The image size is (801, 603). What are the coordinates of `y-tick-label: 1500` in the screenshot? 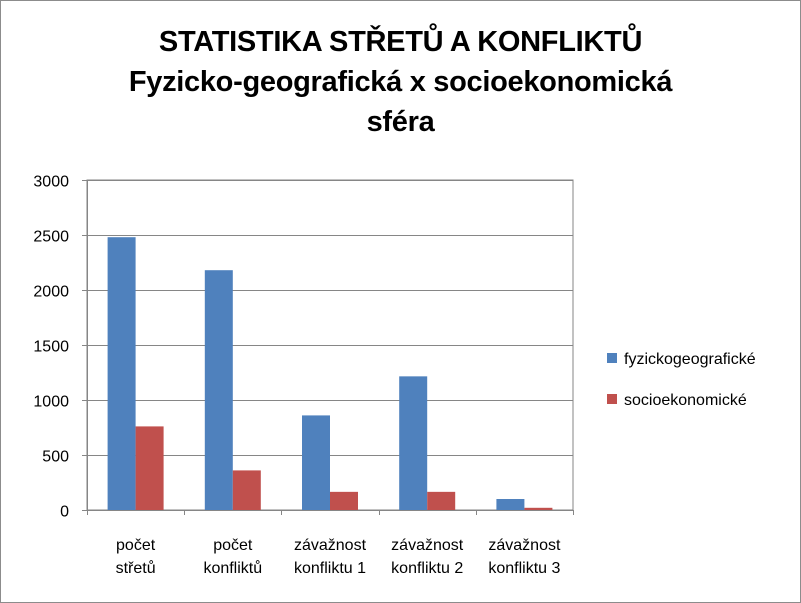 It's located at (51, 347).